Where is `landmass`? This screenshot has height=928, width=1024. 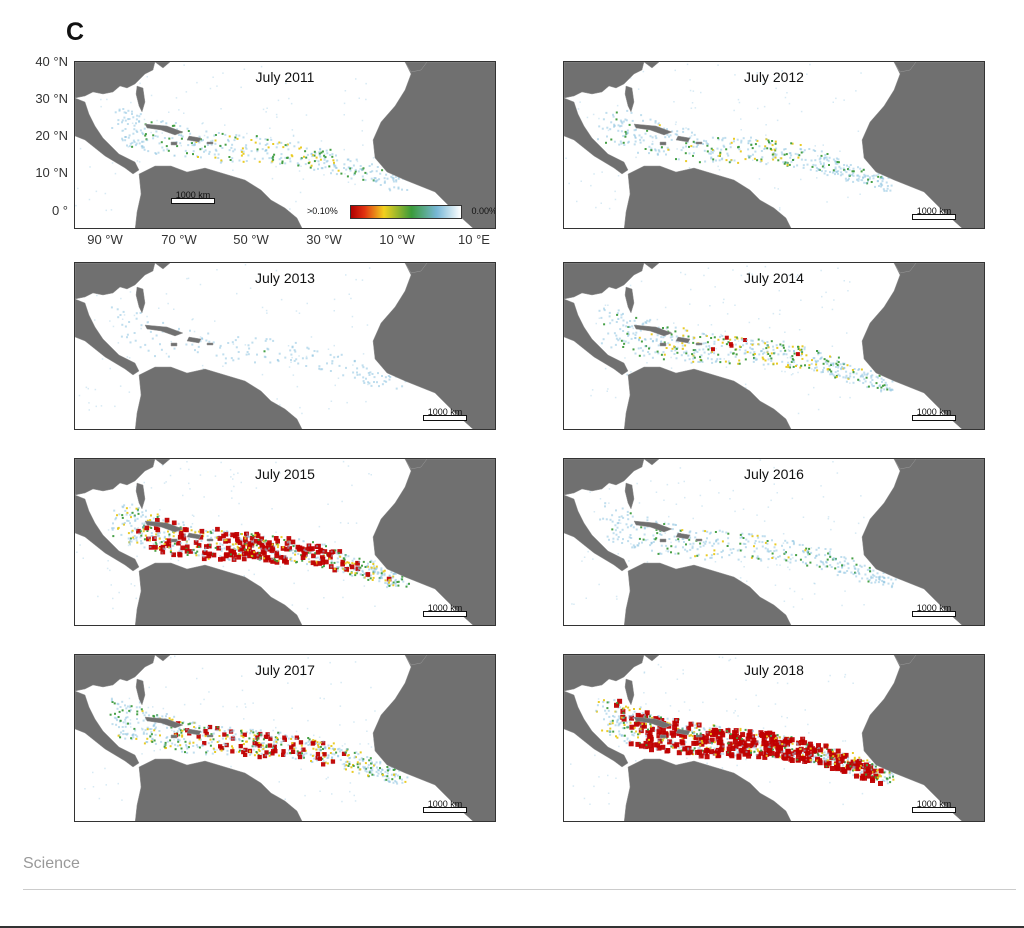
landmass is located at coordinates (629, 99).